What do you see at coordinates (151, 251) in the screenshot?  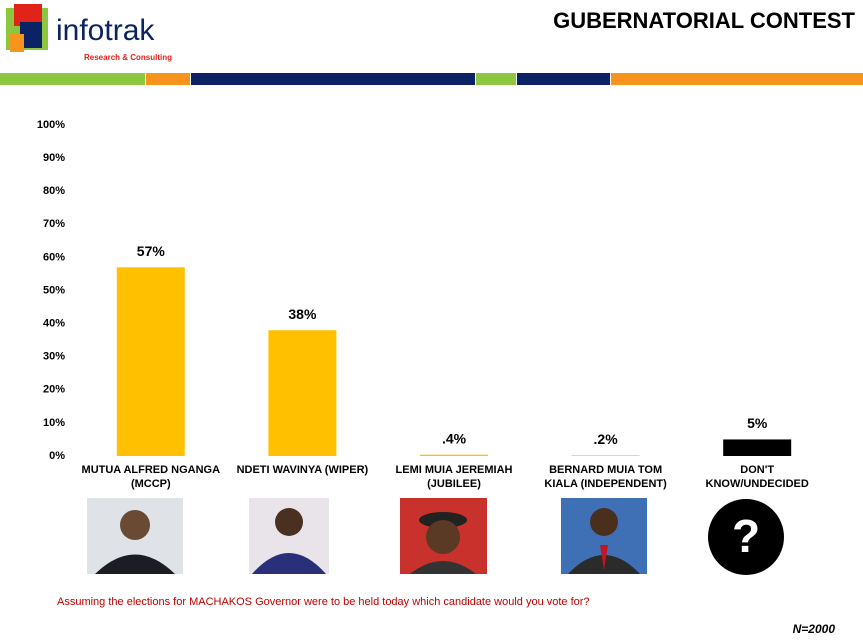 I see `value-label: 57%` at bounding box center [151, 251].